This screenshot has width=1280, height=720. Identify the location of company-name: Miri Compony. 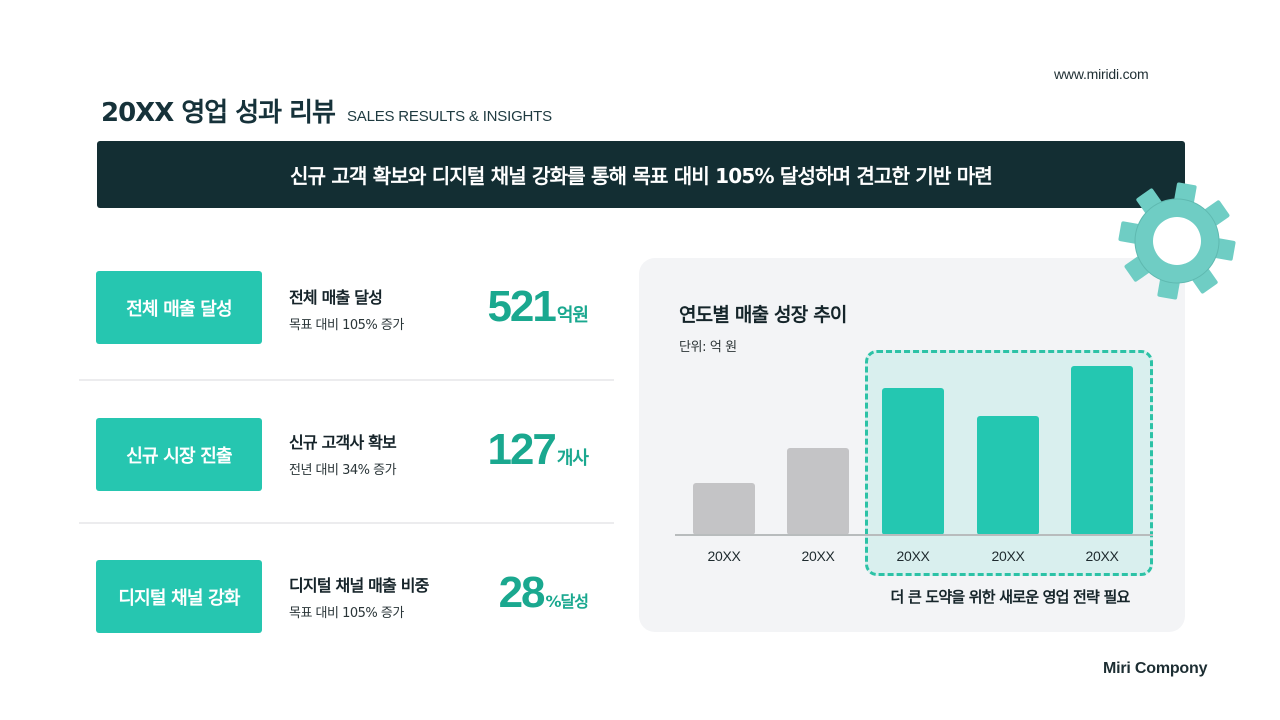
(1155, 668).